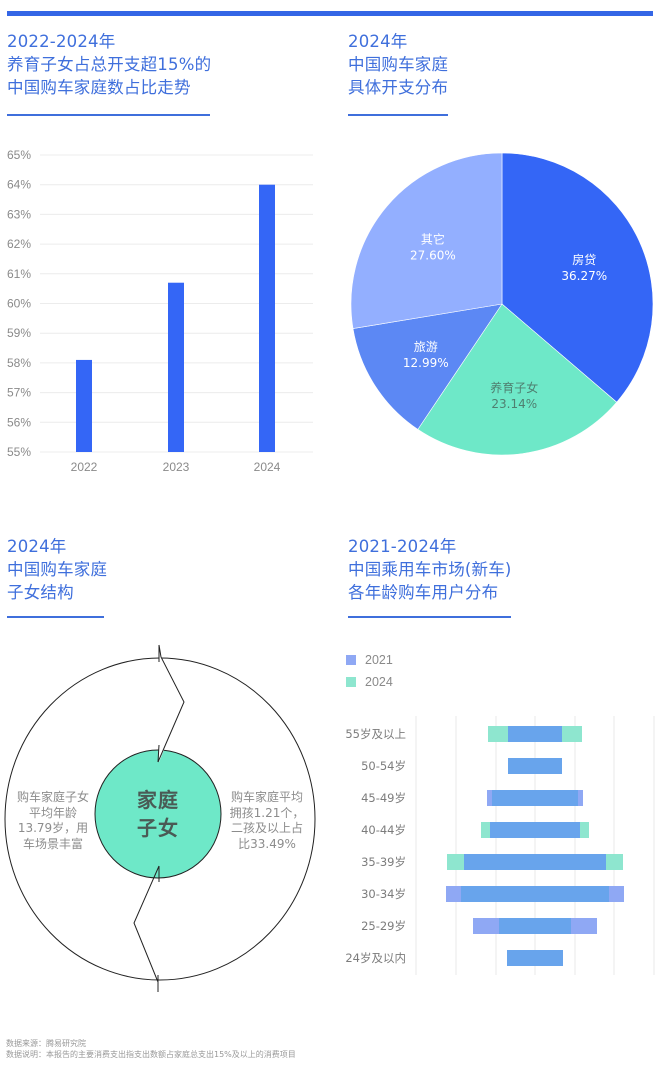 The height and width of the screenshot is (1070, 660). What do you see at coordinates (46, 1043) in the screenshot?
I see `data-source: 数据来源：腾易研究院` at bounding box center [46, 1043].